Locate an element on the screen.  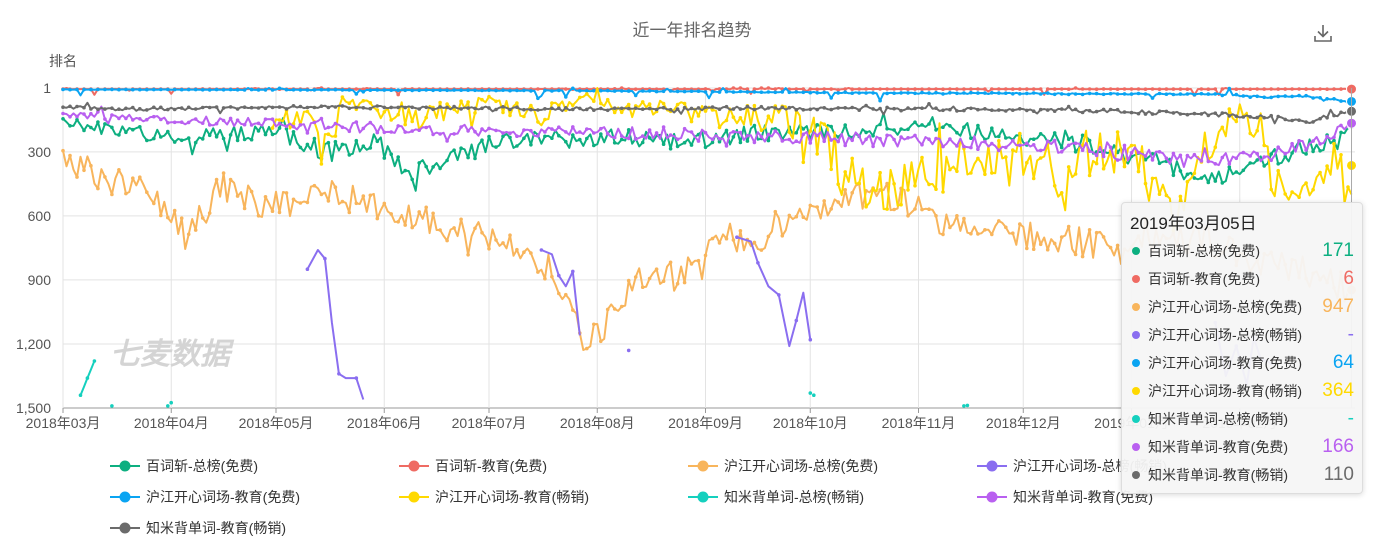
legend-item: 知米背单词-教育(畅销) is located at coordinates (198, 528).